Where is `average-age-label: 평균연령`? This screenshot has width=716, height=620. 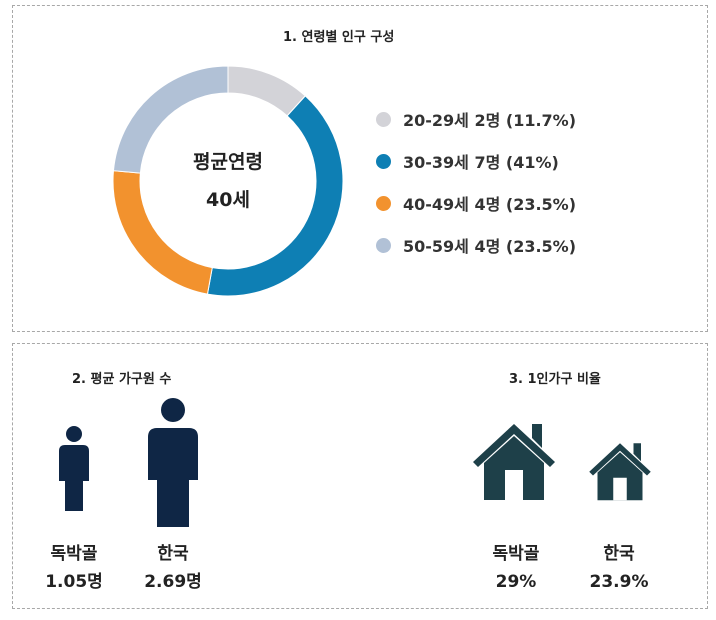 average-age-label: 평균연령 is located at coordinates (228, 162).